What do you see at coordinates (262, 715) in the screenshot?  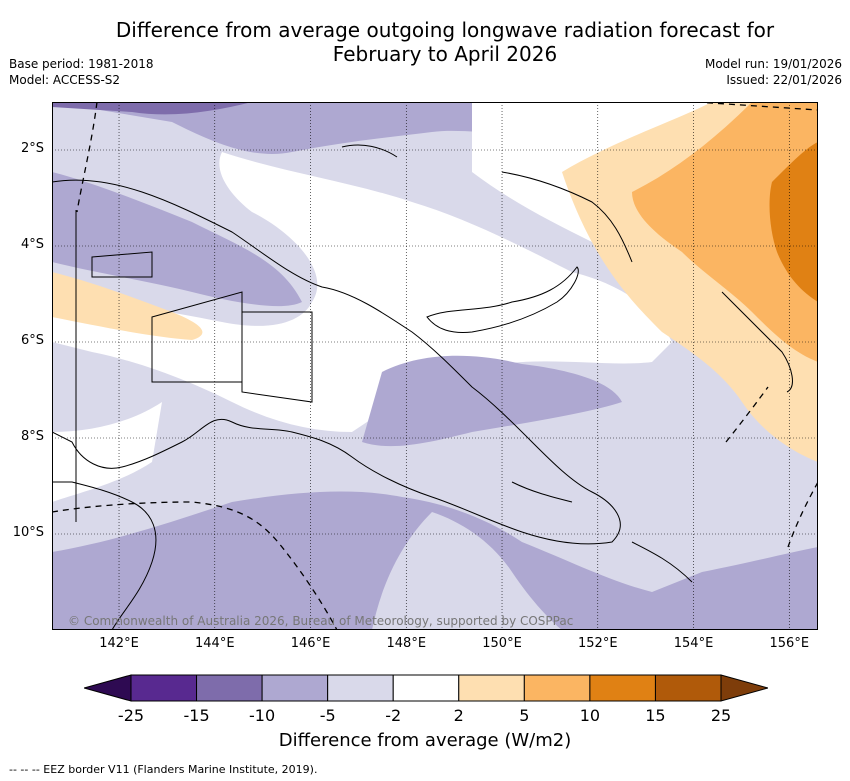 I see `colorbar-tick: -10` at bounding box center [262, 715].